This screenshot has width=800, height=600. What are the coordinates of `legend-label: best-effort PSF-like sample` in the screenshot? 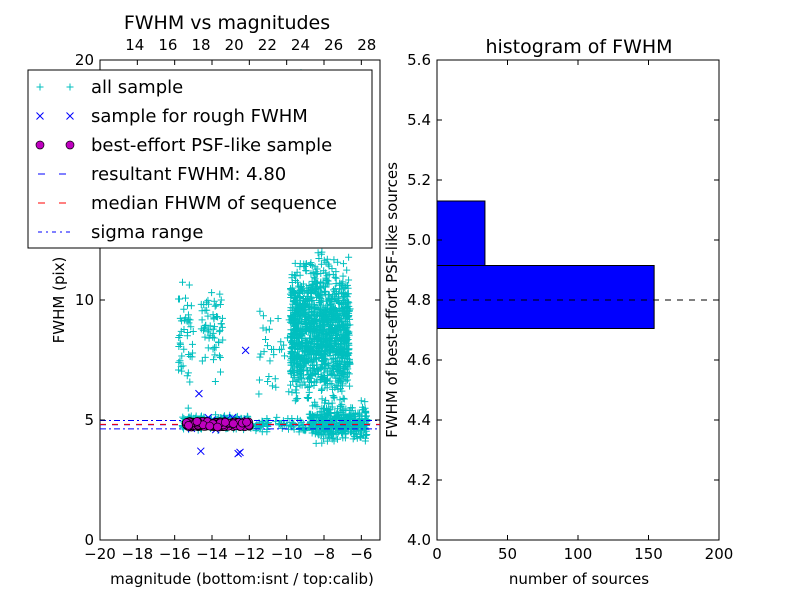 It's located at (211, 145).